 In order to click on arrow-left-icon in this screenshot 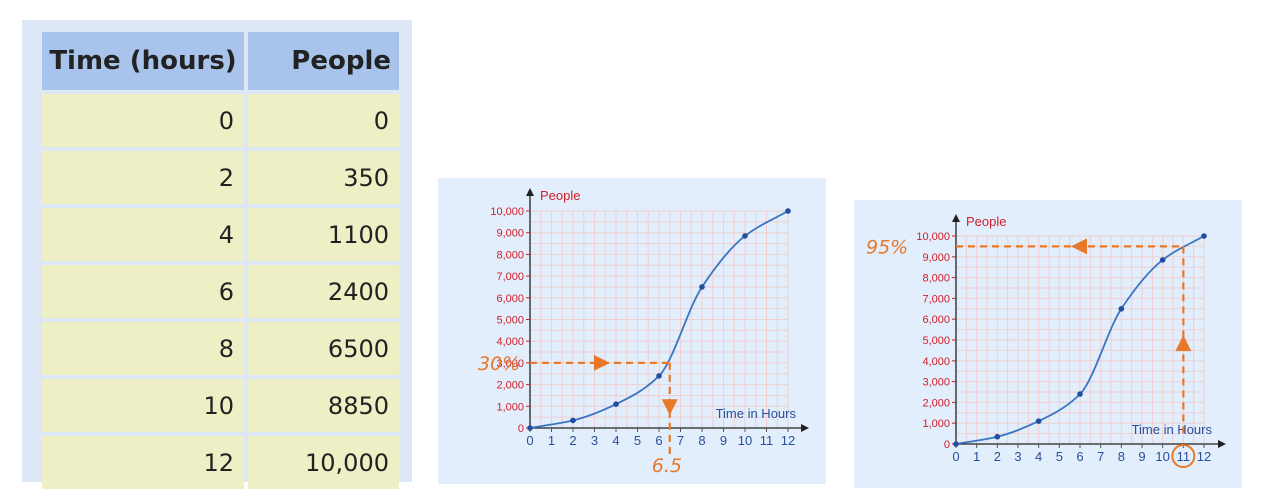, I will do `click(1079, 246)`.